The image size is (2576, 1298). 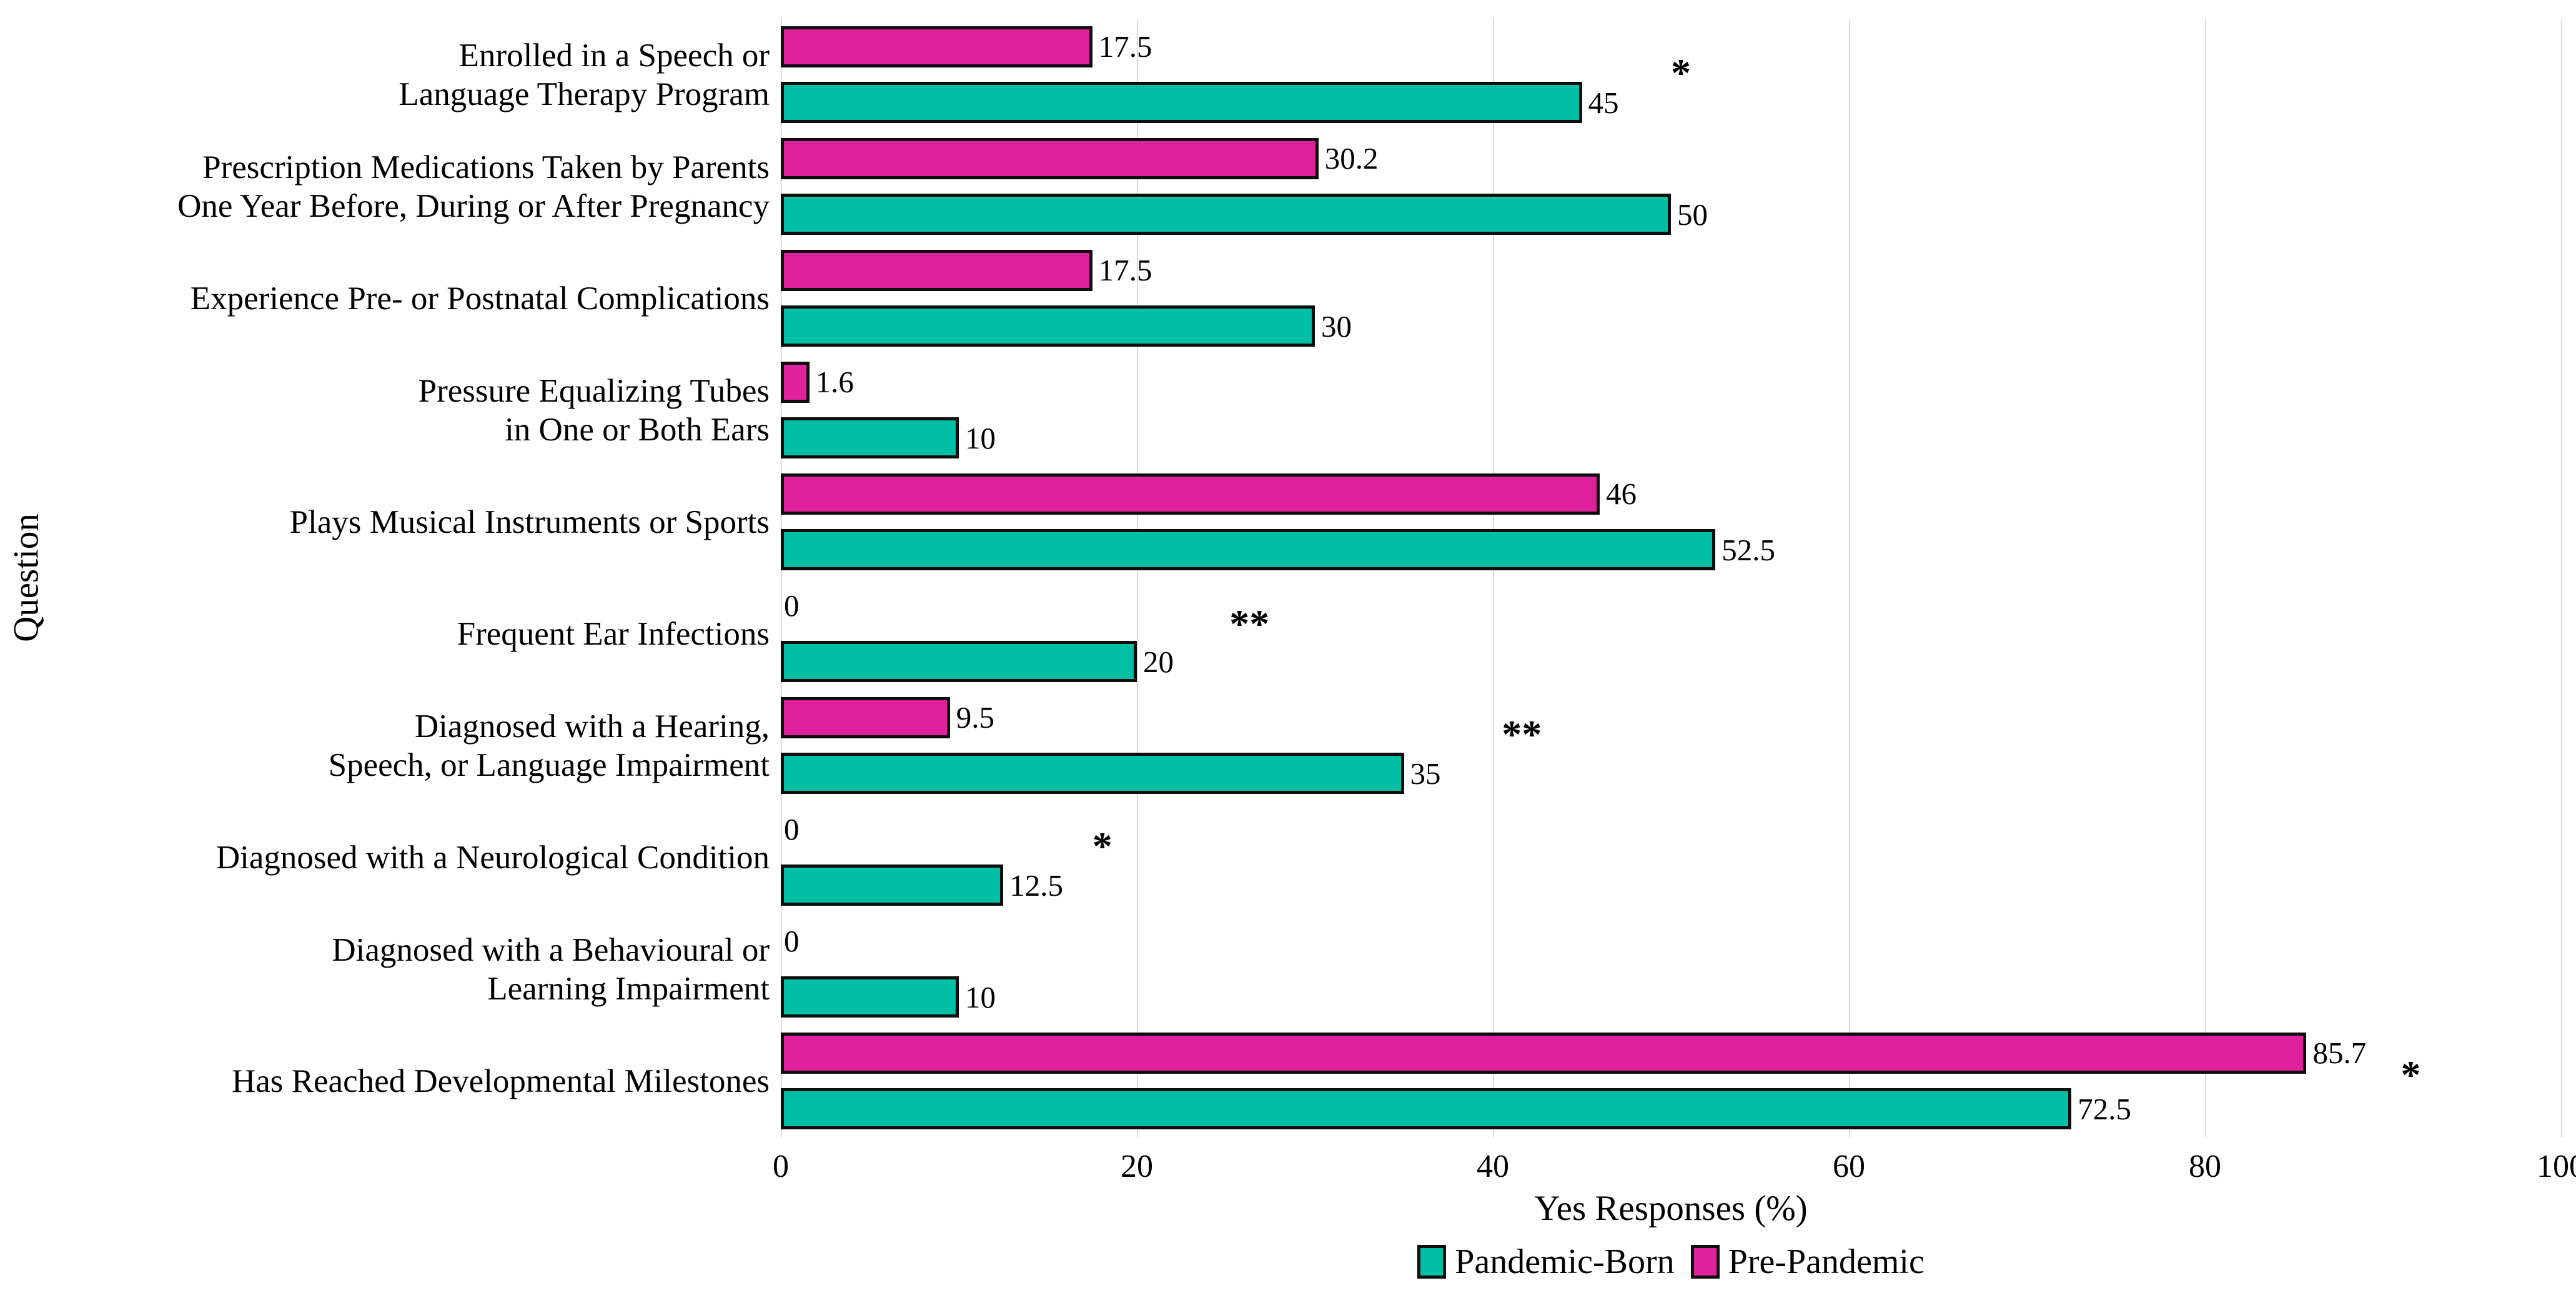 I want to click on legend-label-pandemic-born: Pandemic-Born, so click(x=1565, y=1261).